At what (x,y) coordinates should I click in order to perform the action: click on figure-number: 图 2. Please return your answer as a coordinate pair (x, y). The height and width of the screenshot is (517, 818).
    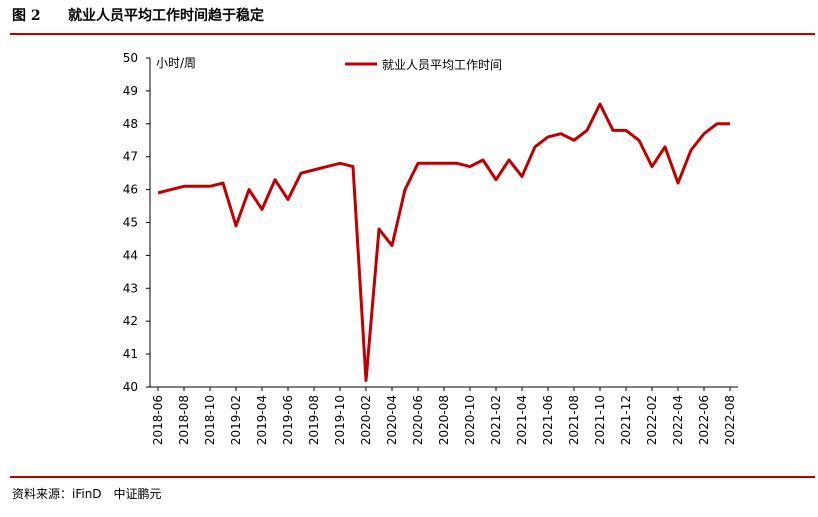
    Looking at the image, I should click on (26, 16).